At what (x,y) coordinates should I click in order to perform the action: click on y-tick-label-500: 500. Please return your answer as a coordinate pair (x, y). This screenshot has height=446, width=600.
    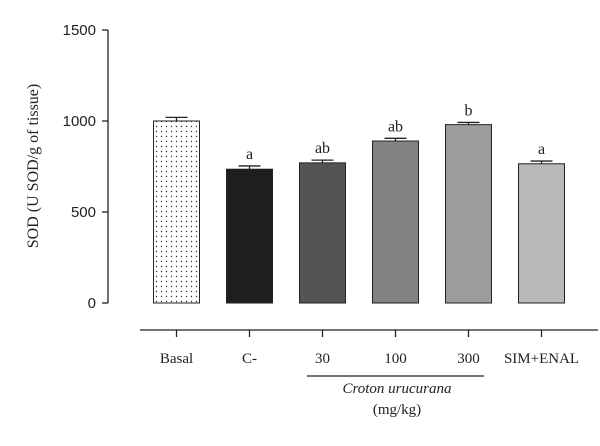
    Looking at the image, I should click on (83, 212).